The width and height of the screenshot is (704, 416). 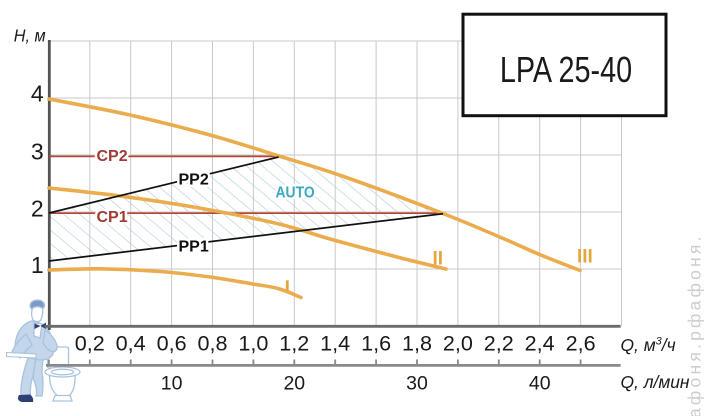 I want to click on svg-text: 40, so click(x=540, y=384).